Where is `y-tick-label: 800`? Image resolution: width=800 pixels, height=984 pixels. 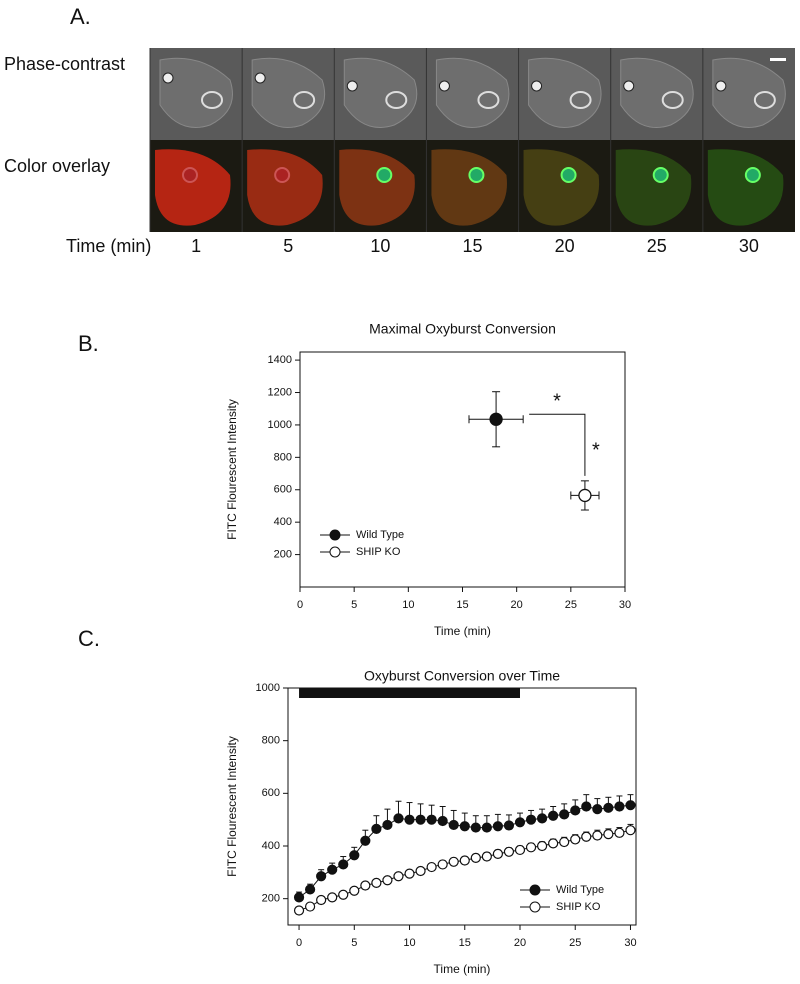
y-tick-label: 800 is located at coordinates (271, 741).